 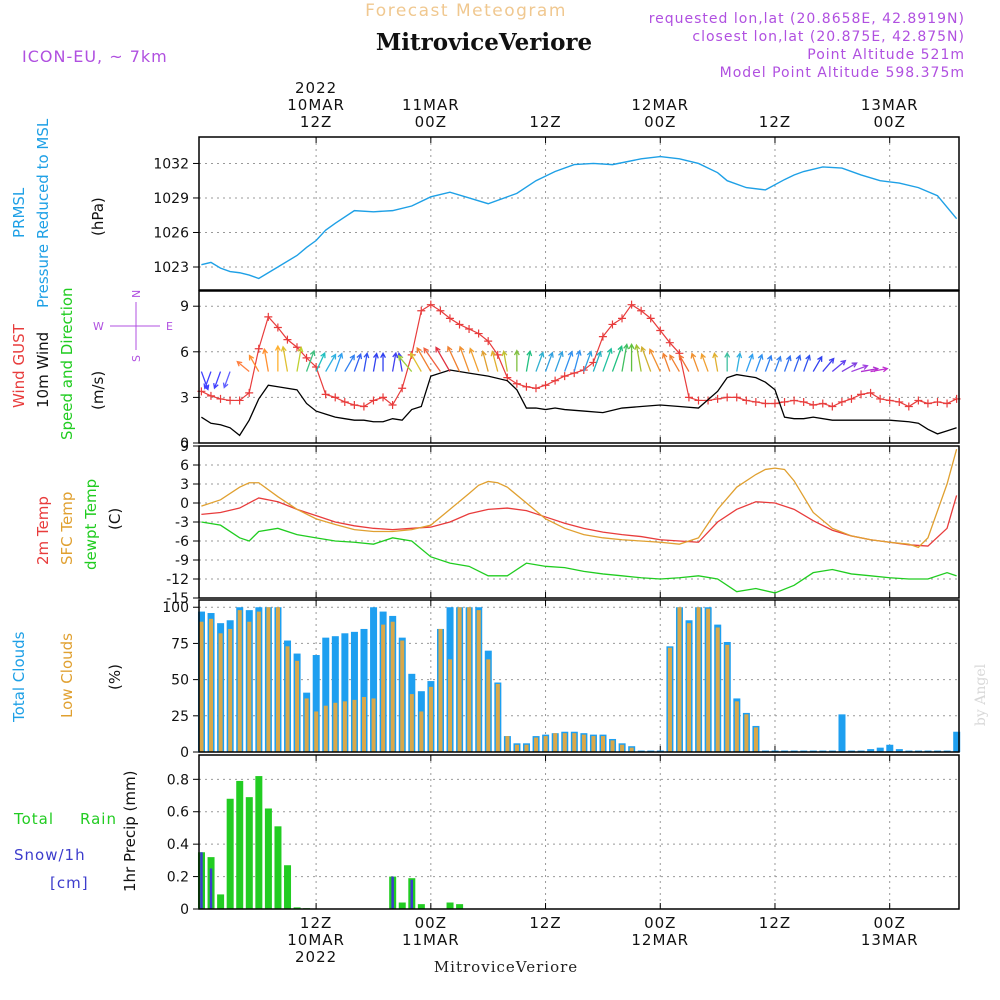 I want to click on total-label: Total, so click(x=33, y=819).